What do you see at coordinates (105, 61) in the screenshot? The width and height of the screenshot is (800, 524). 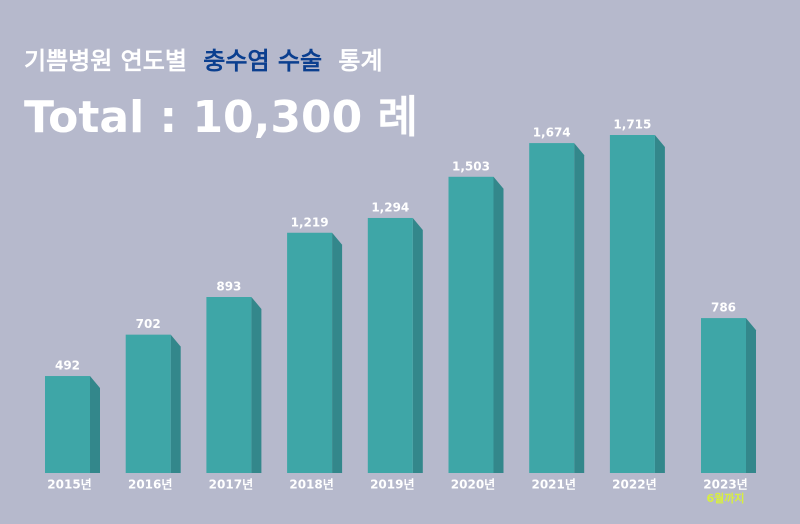 I see `title-part: 기쁨병원 연도별` at bounding box center [105, 61].